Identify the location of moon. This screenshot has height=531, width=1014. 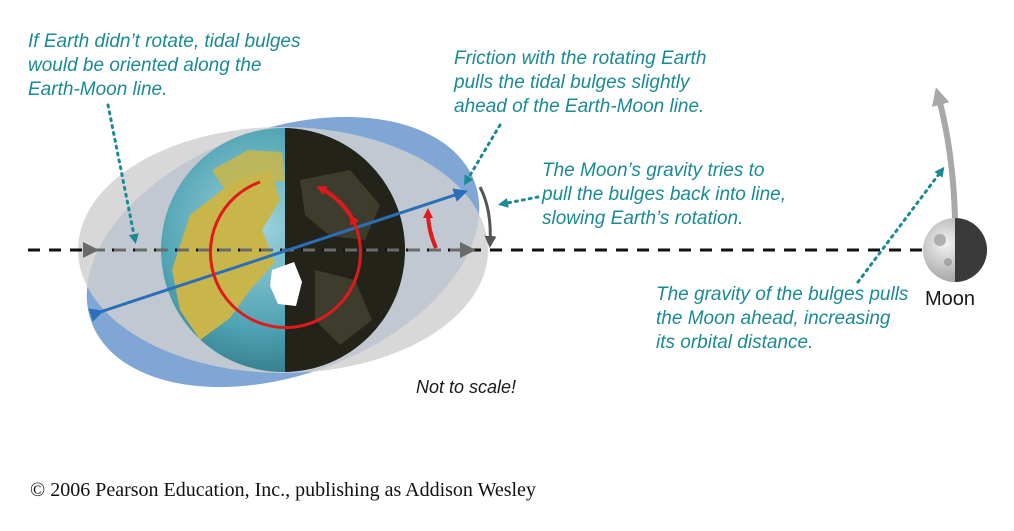
(955, 250).